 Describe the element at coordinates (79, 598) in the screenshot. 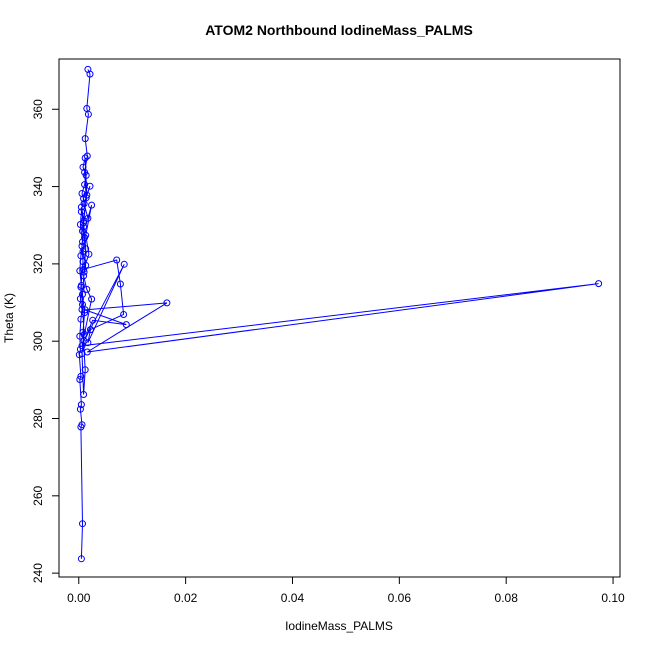

I see `x-tick-label: 0.00` at that location.